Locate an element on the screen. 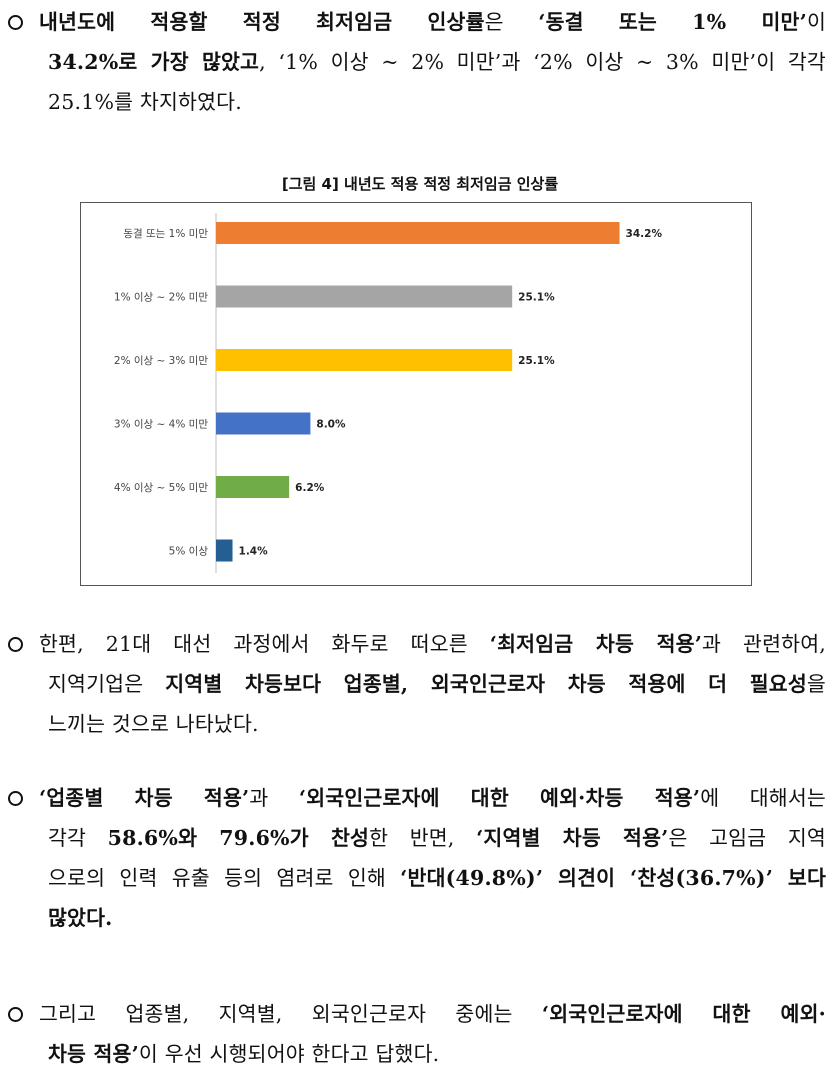 This screenshot has width=840, height=1082. data-label: 6.2% is located at coordinates (310, 488).